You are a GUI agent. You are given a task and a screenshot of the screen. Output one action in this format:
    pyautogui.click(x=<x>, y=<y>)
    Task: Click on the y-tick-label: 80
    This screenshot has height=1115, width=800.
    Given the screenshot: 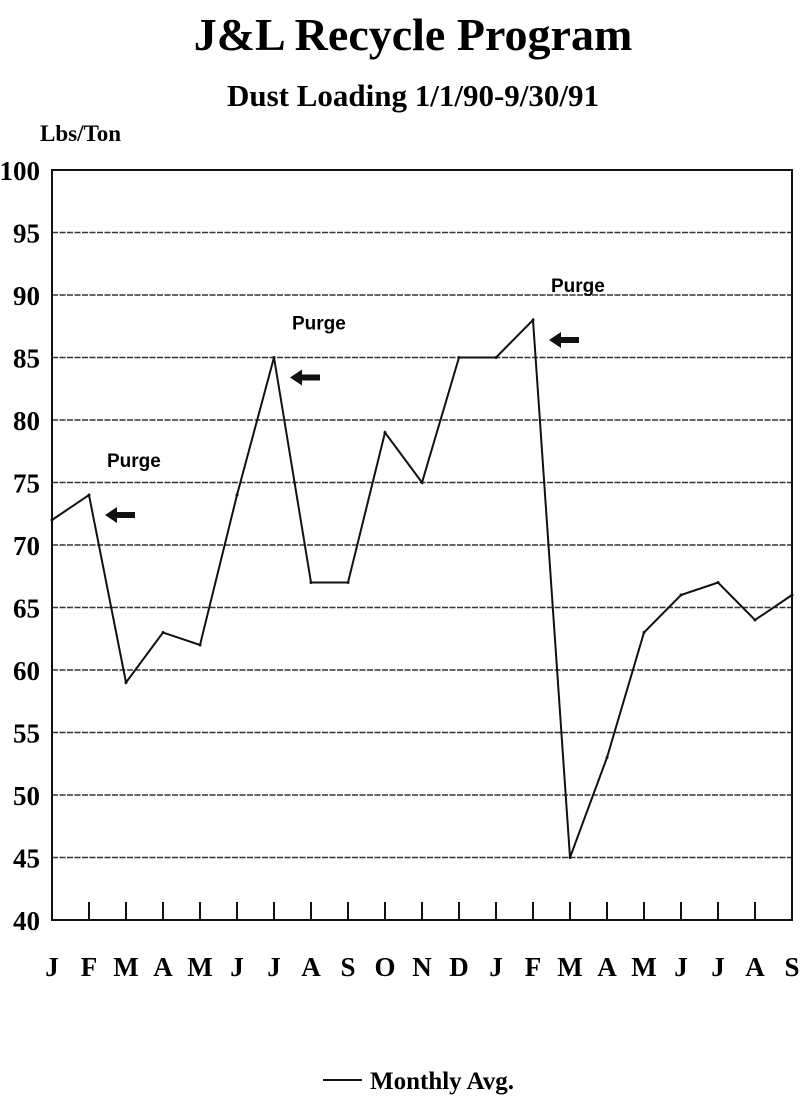 What is the action you would take?
    pyautogui.click(x=26, y=421)
    